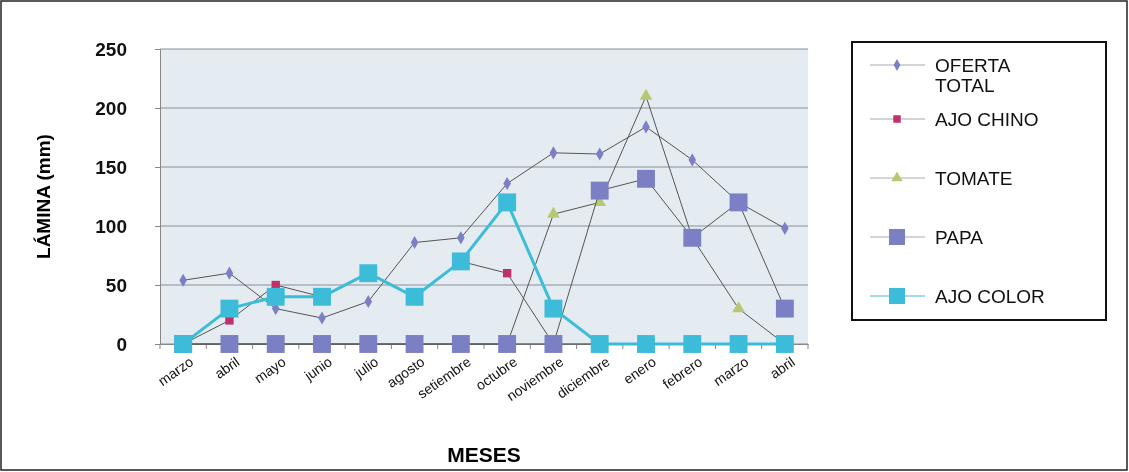 The height and width of the screenshot is (472, 1129). I want to click on legend-label: PAPA, so click(959, 237).